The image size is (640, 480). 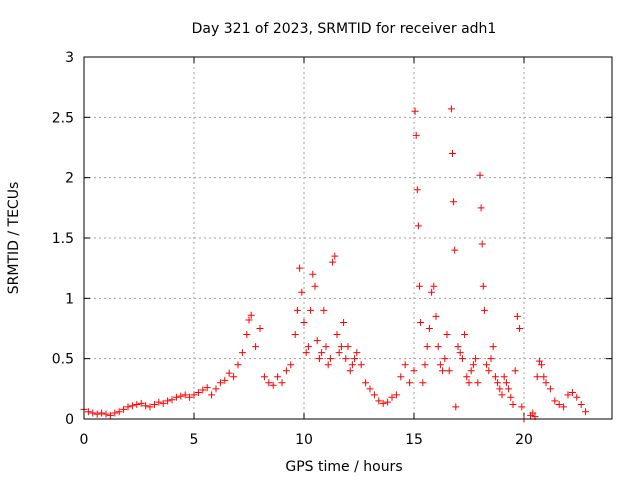 What do you see at coordinates (69, 179) in the screenshot?
I see `y-tick-label: 2` at bounding box center [69, 179].